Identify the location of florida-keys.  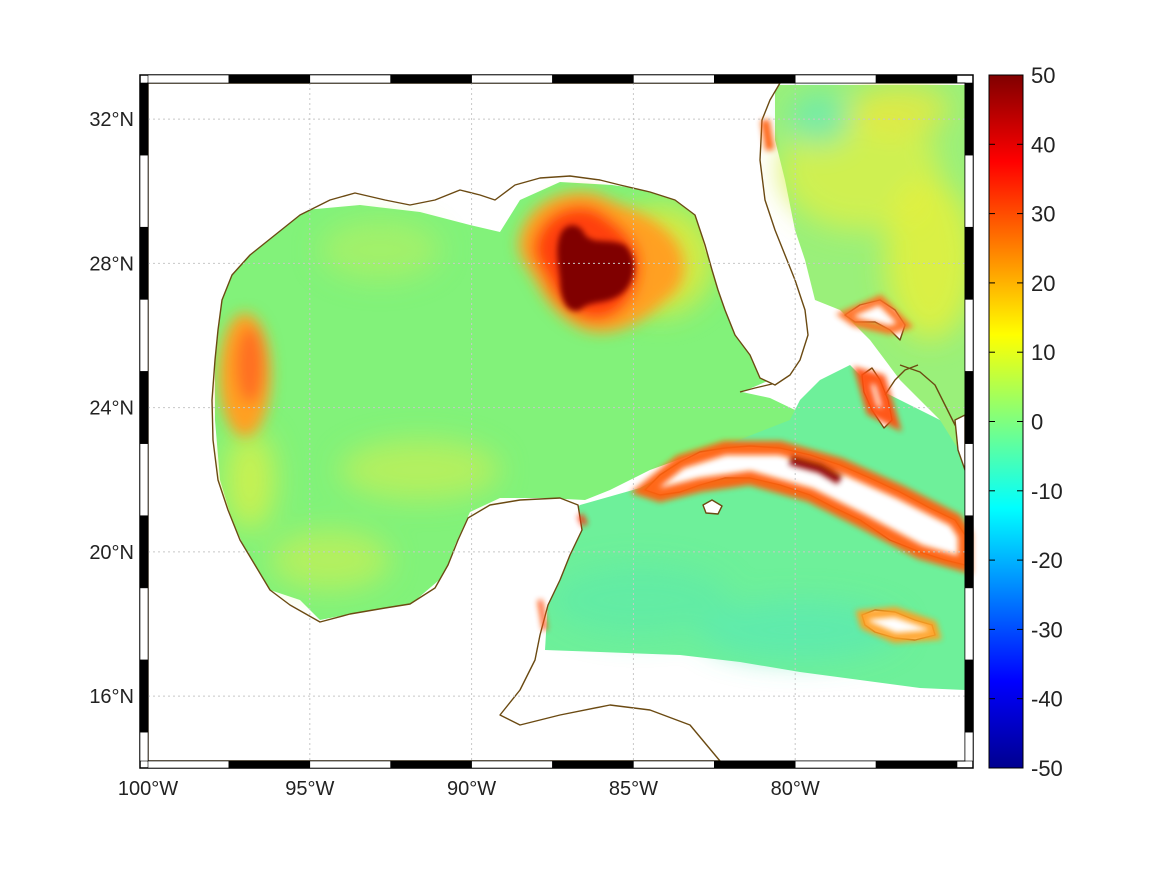
(756, 388).